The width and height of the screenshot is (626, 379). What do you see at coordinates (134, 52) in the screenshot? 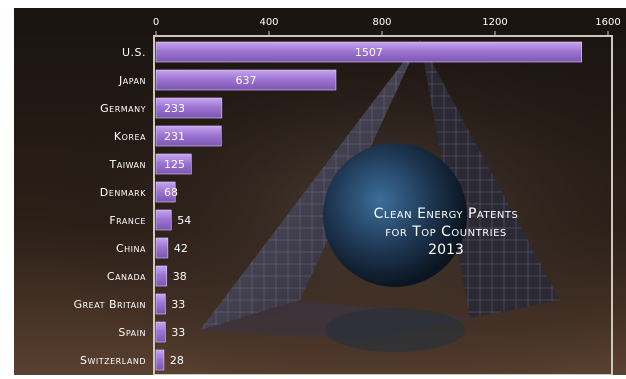
I see `y-category-label: U.S.` at bounding box center [134, 52].